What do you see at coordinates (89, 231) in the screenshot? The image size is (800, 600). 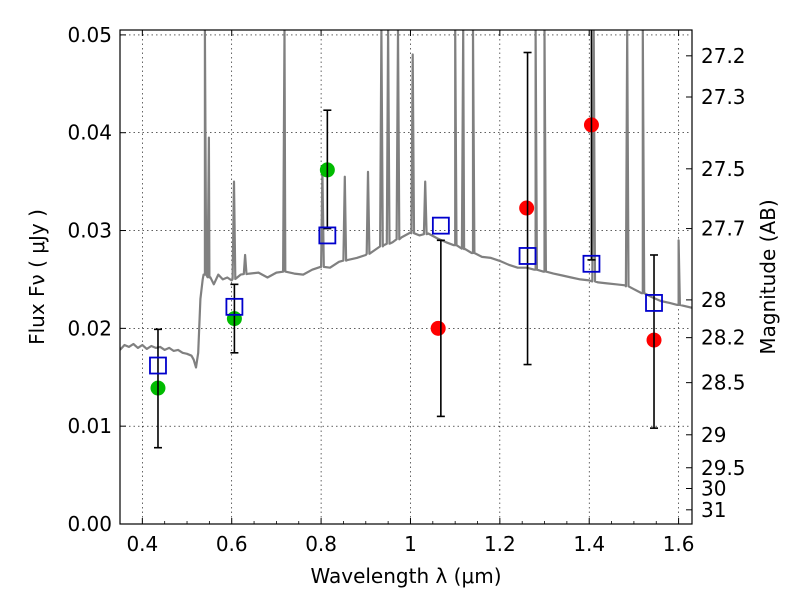 I see `y-tick-label: 0.03` at bounding box center [89, 231].